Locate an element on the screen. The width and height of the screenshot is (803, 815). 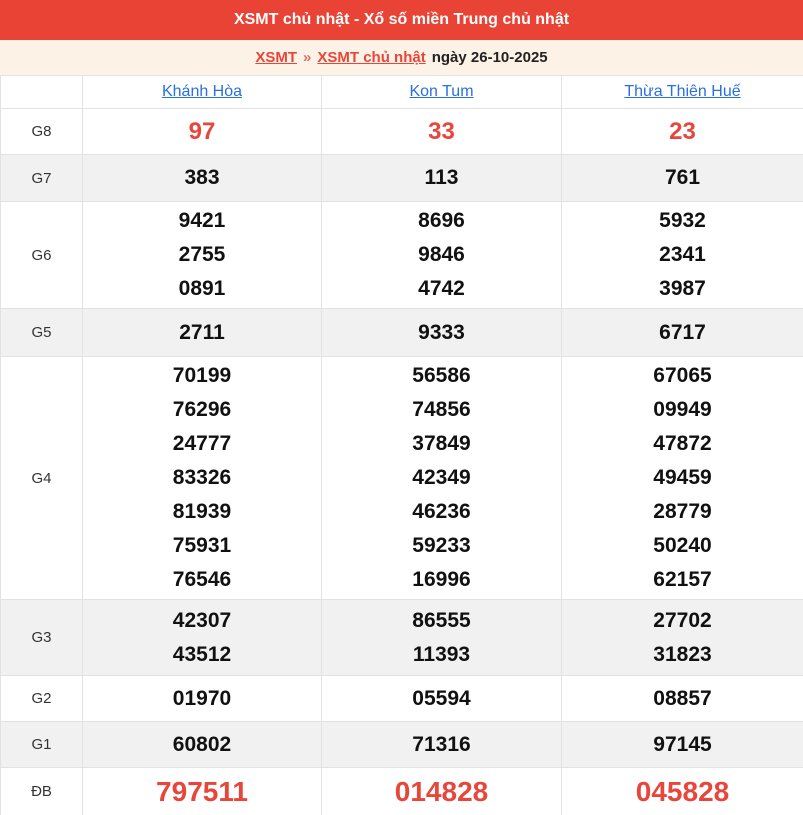
table-row: G5 2711 9333 6717 is located at coordinates (401, 332).